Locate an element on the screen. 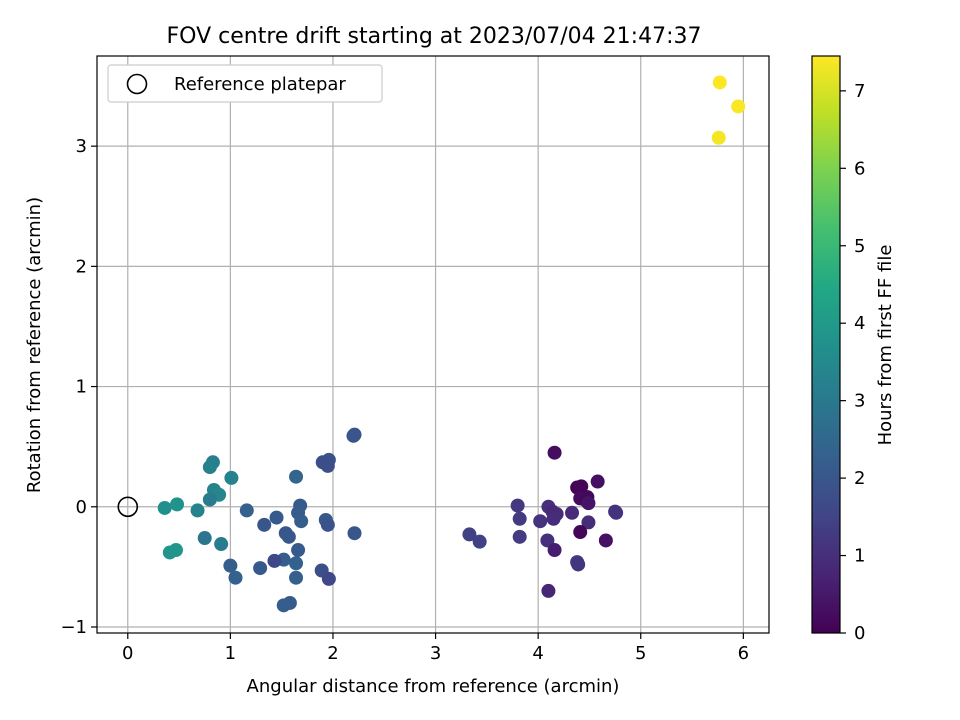 Image resolution: width=960 pixels, height=720 pixels. legend-entry-label: Reference platepar is located at coordinates (260, 84).